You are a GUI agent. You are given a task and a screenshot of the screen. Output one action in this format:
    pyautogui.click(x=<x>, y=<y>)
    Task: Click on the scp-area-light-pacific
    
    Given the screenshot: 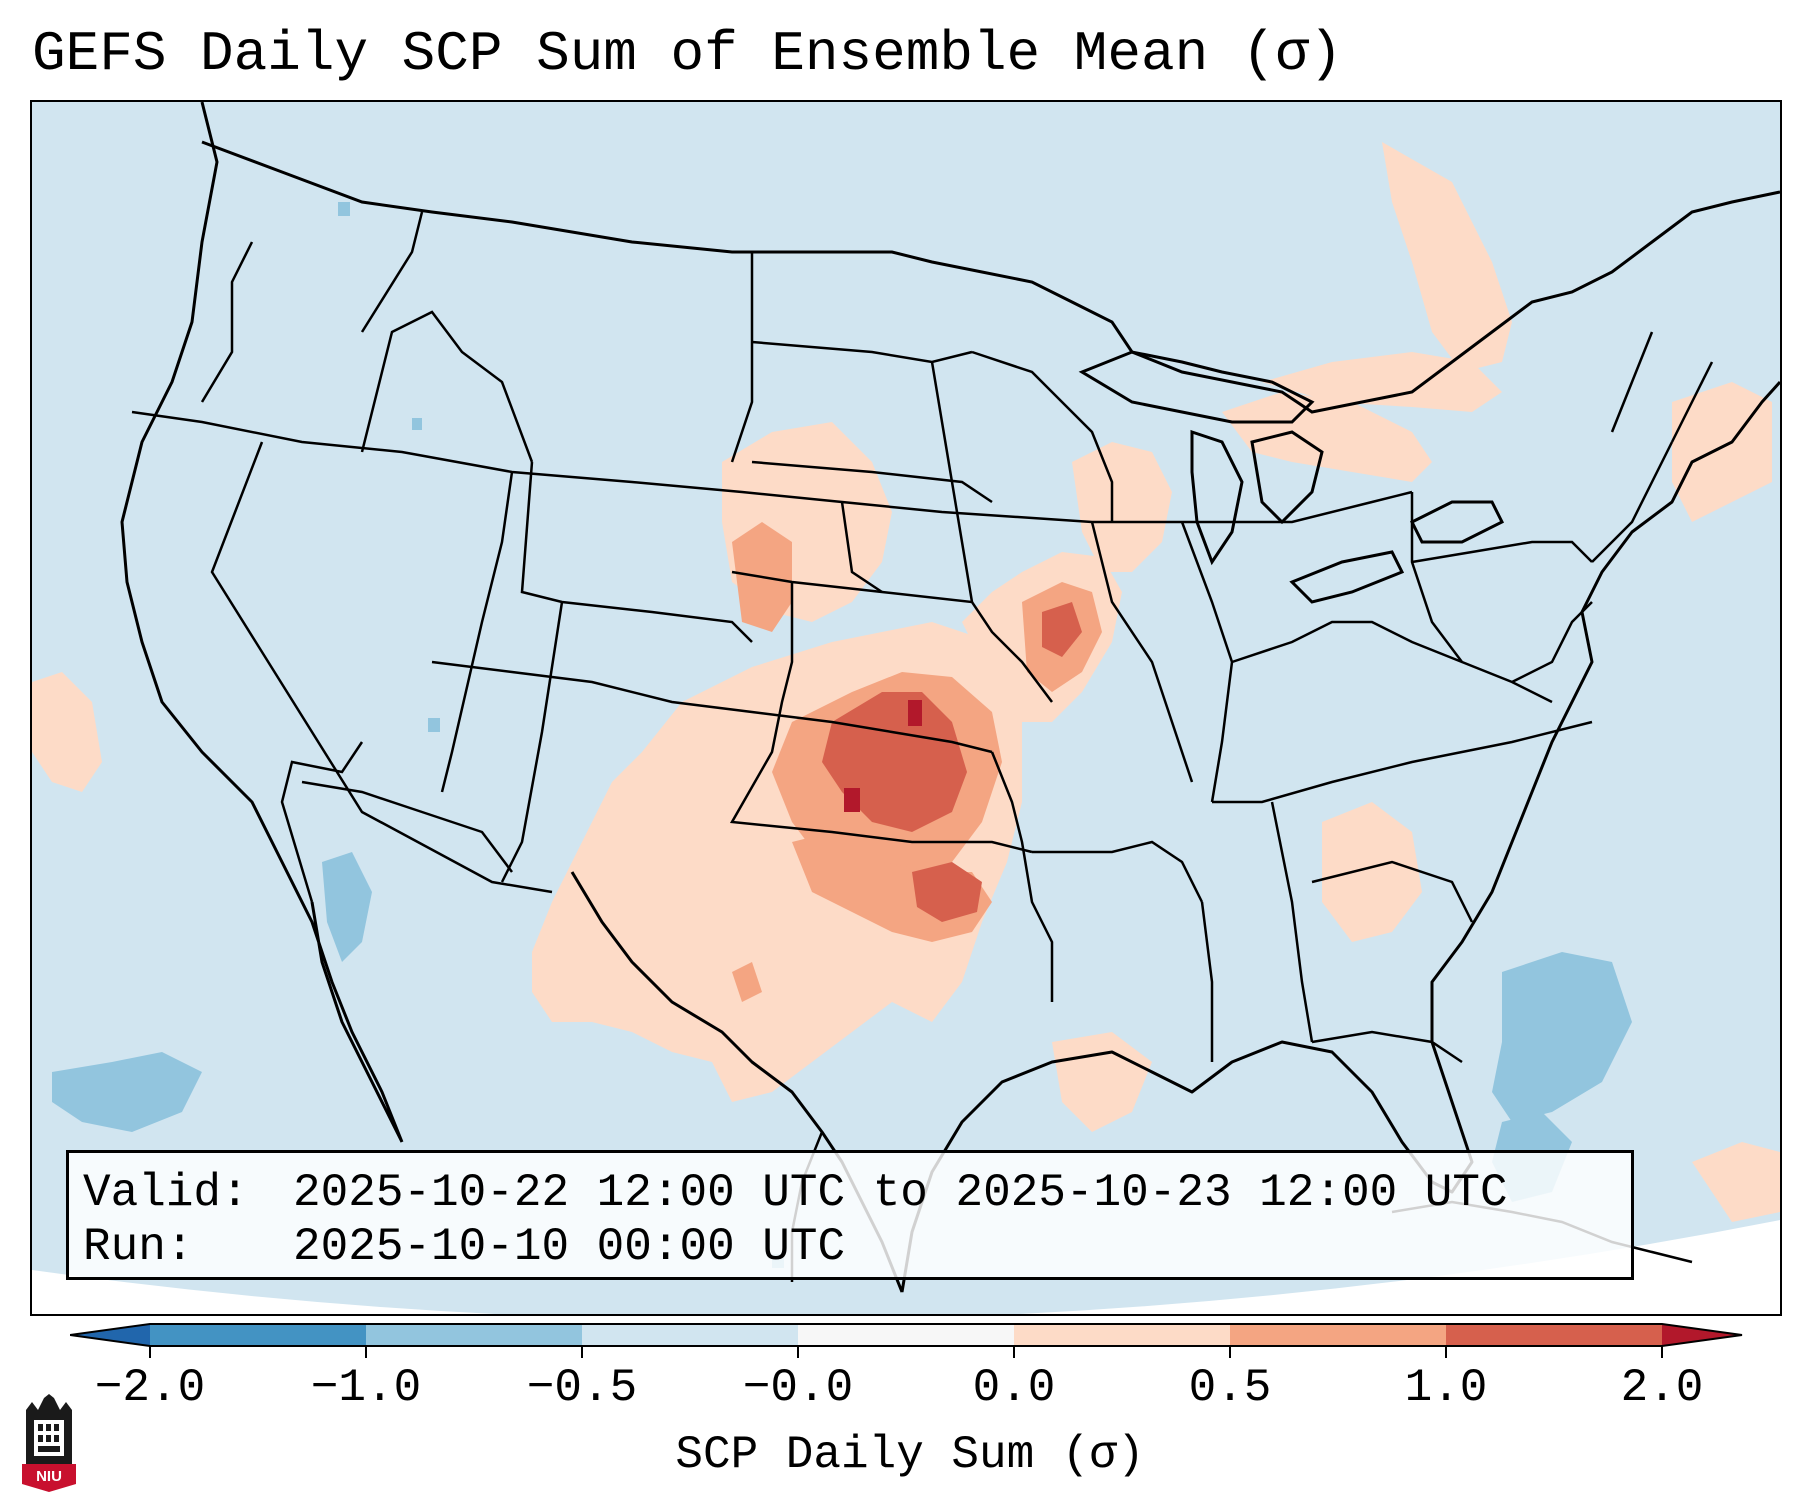 What is the action you would take?
    pyautogui.click(x=67, y=732)
    